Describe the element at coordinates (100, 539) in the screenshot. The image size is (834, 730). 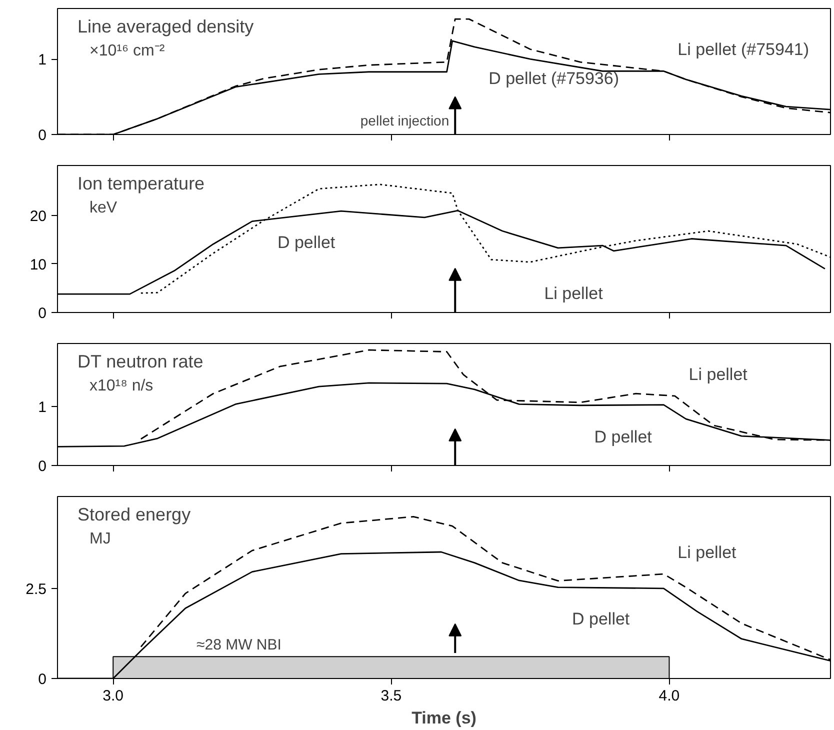
I see `text: MJ` at that location.